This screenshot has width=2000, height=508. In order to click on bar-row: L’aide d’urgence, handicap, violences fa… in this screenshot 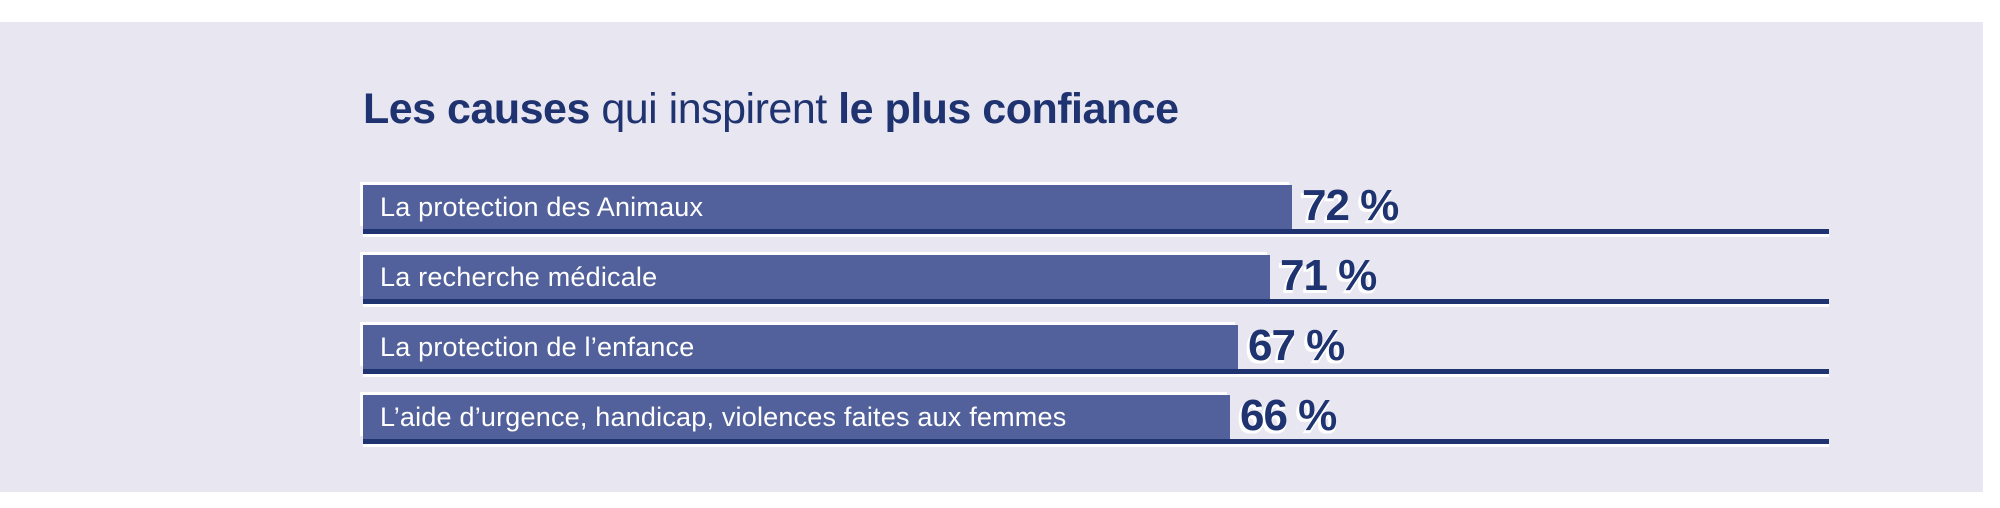, I will do `click(1098, 417)`.